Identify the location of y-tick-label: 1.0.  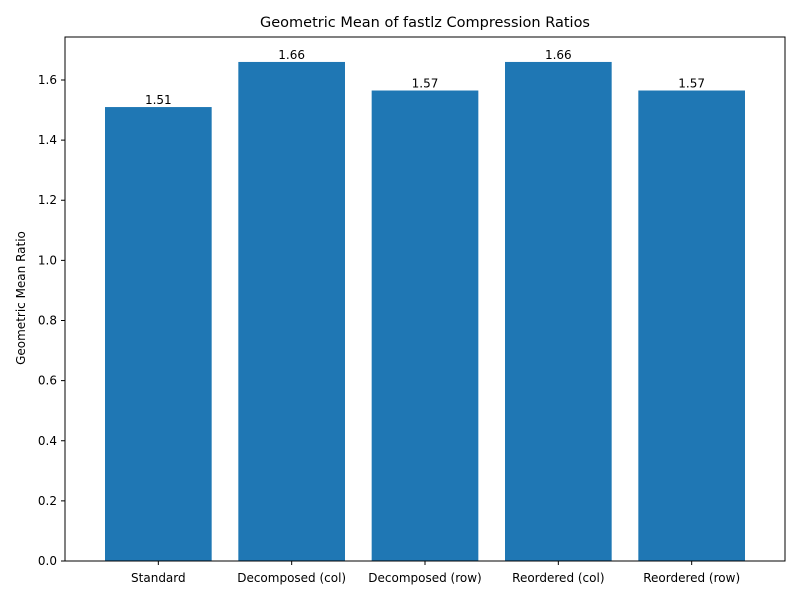
(47, 260).